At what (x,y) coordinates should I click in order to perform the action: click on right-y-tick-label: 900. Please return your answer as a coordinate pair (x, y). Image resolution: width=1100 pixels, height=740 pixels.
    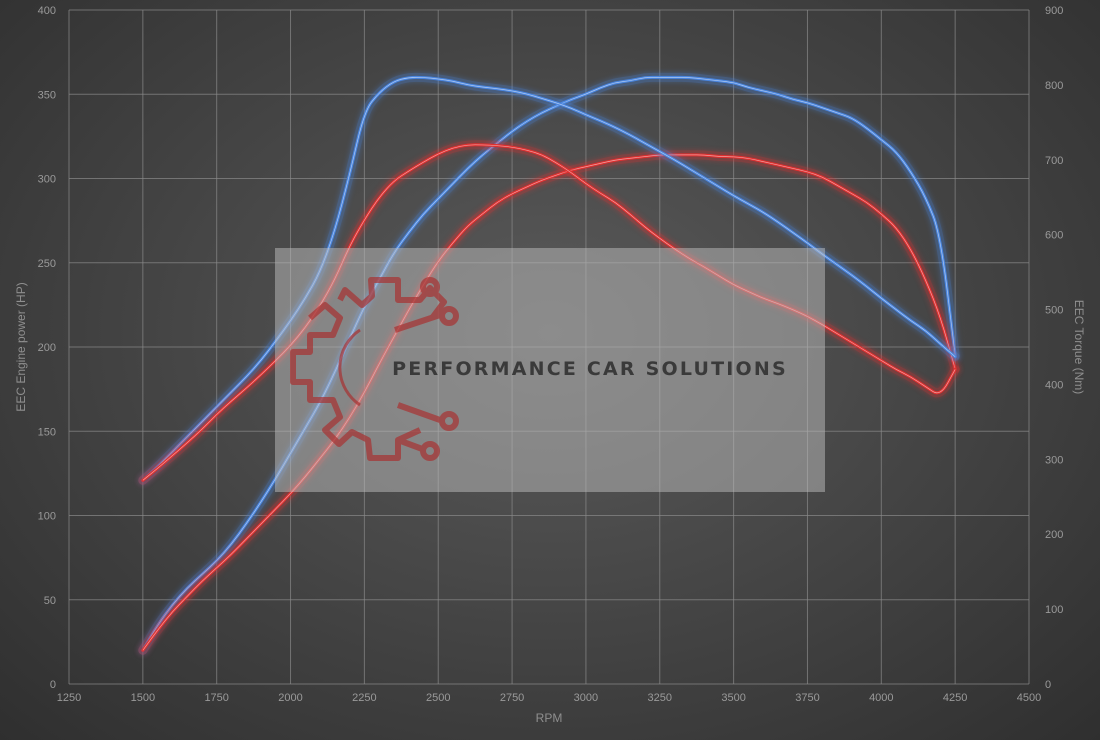
    Looking at the image, I should click on (1054, 11).